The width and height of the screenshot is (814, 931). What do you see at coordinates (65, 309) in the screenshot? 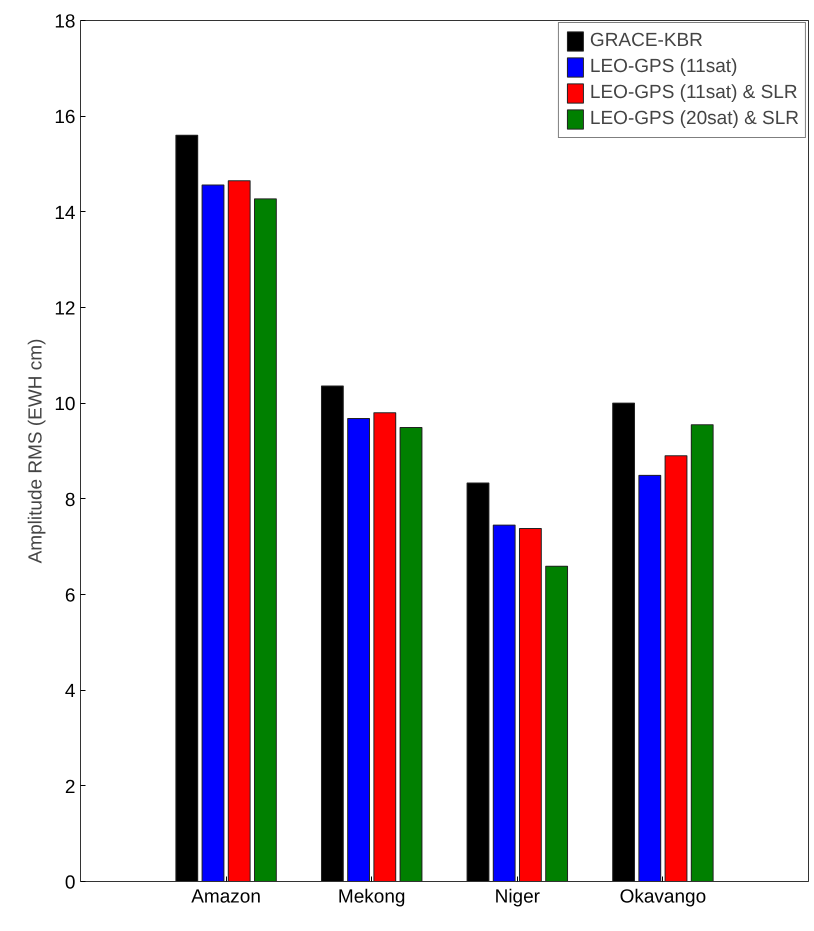
I see `y-tick-label: 12` at bounding box center [65, 309].